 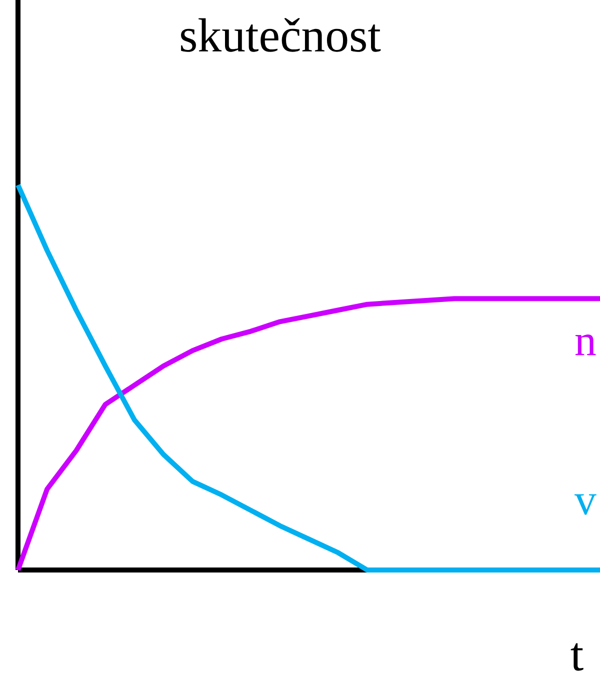 I want to click on chart-title: skutečnost, so click(x=281, y=35).